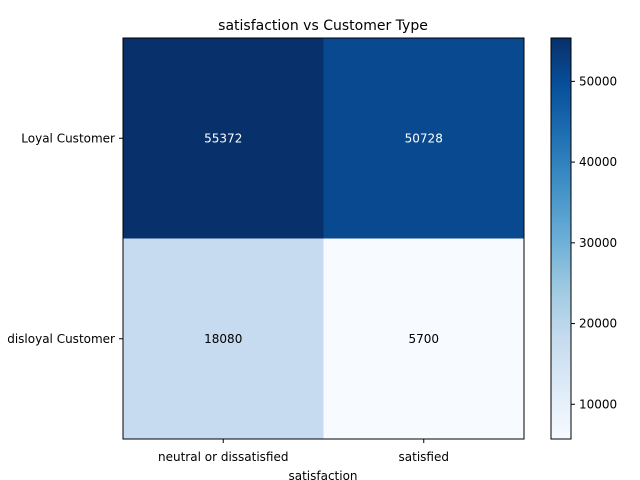 Image resolution: width=640 pixels, height=480 pixels. What do you see at coordinates (322, 474) in the screenshot?
I see `x-axis-label: satisfaction` at bounding box center [322, 474].